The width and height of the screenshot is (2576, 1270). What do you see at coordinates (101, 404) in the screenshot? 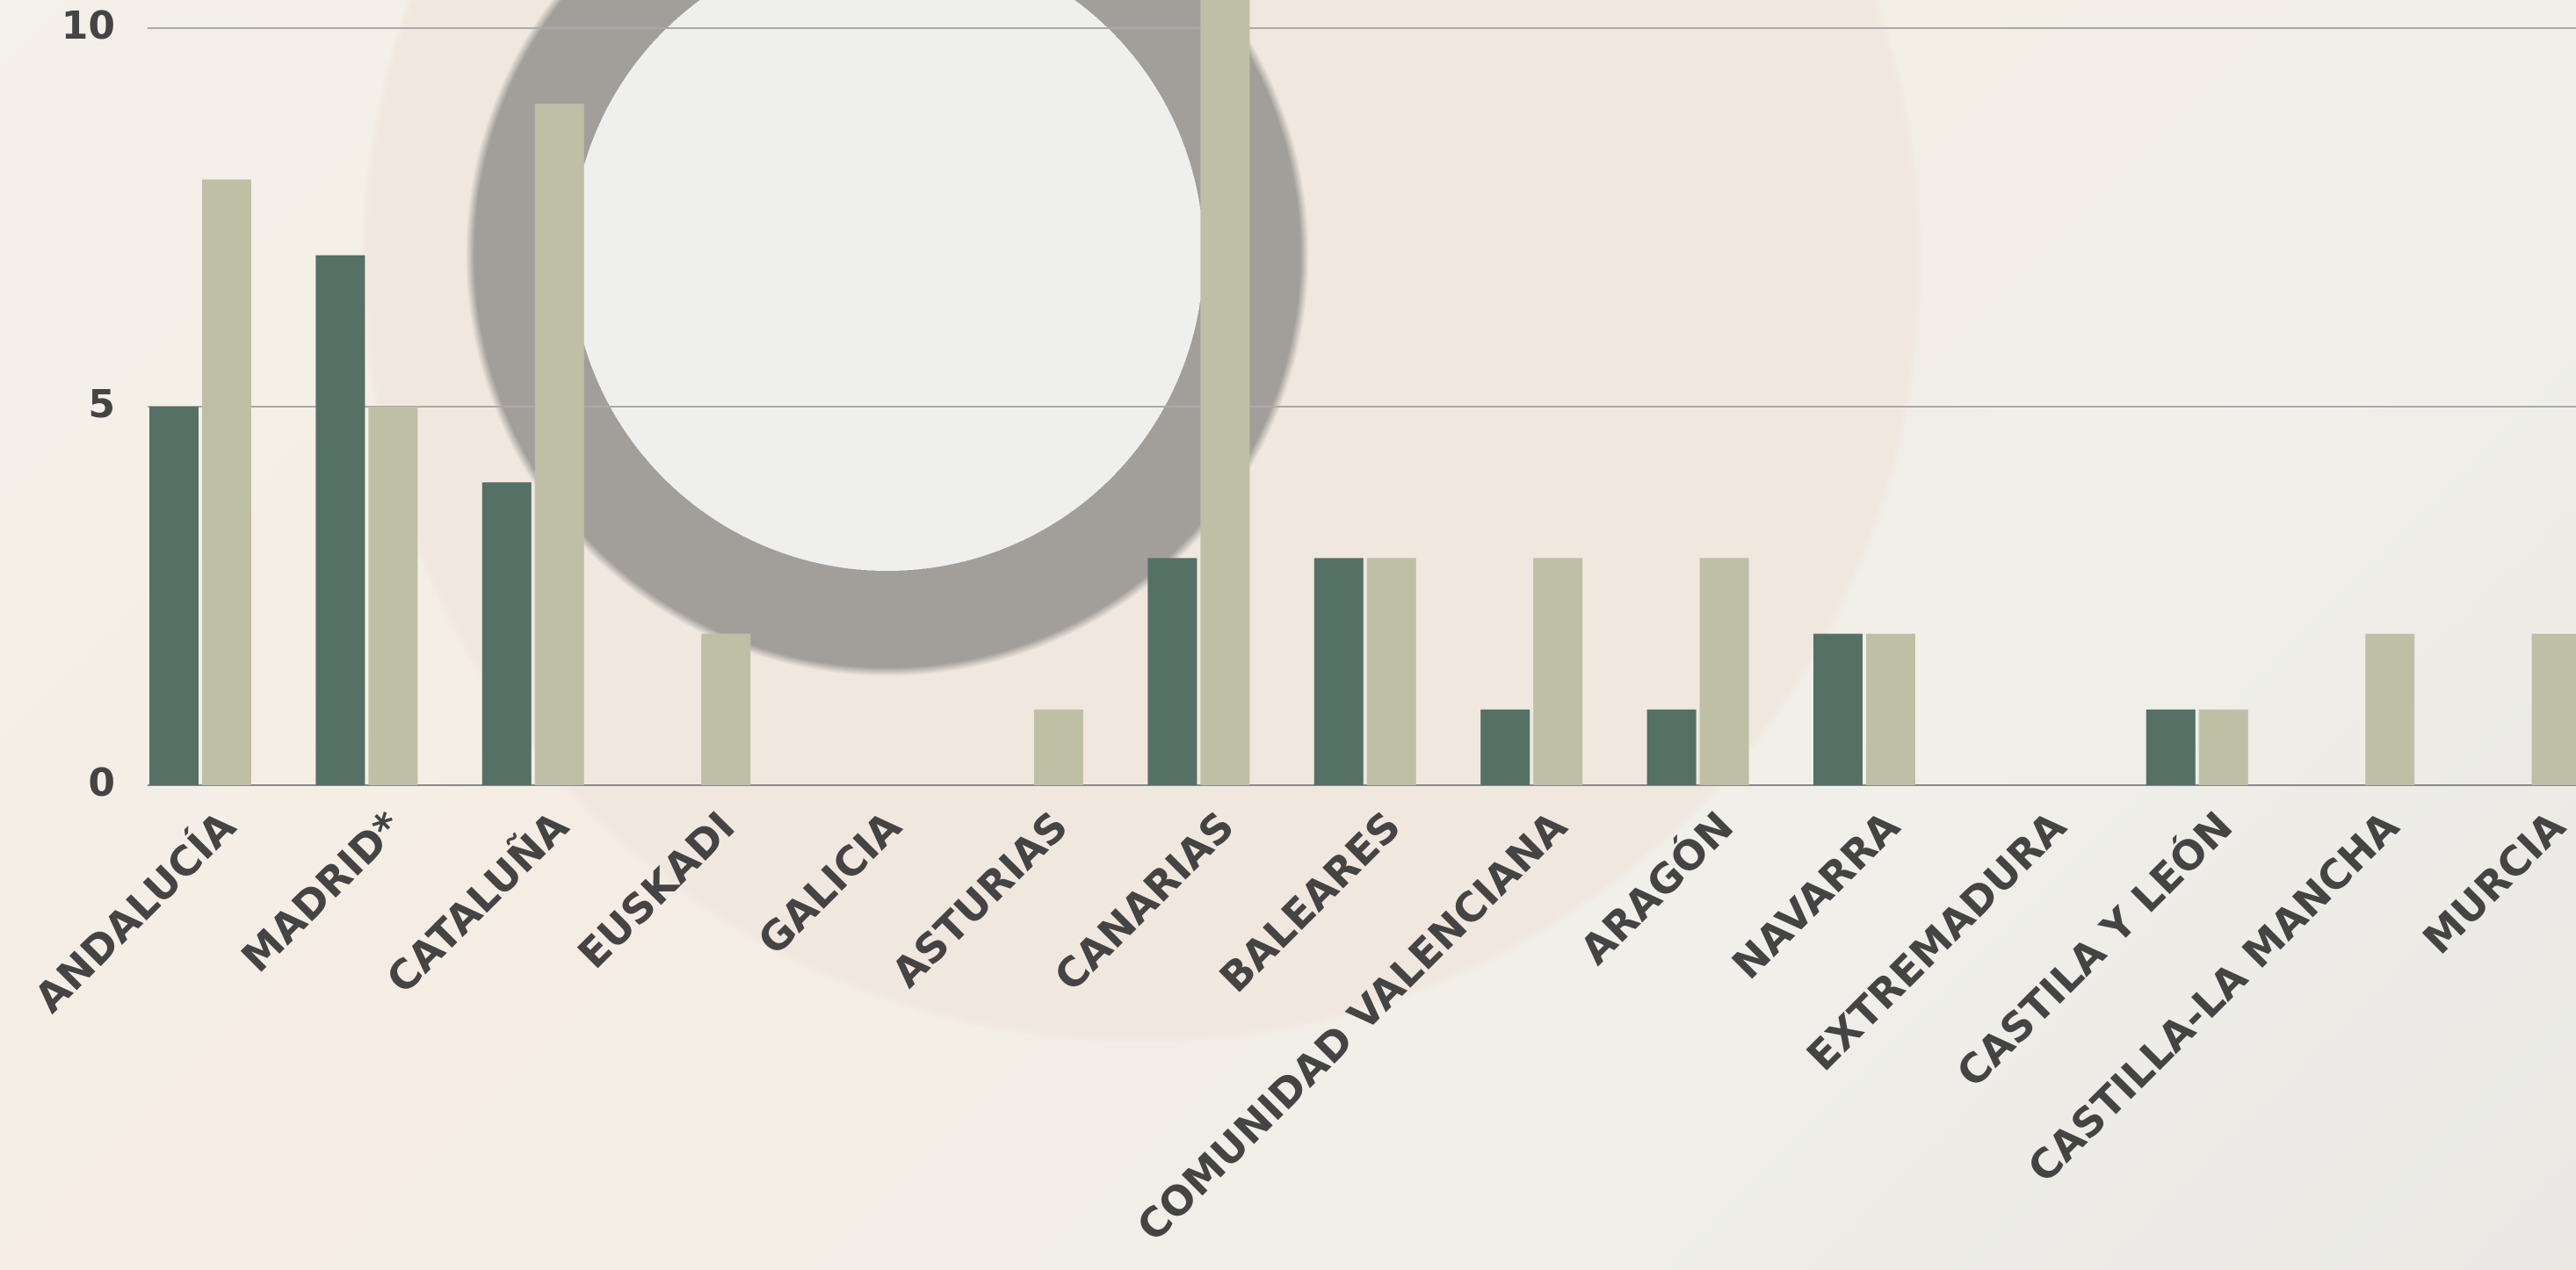
I see `y-tick-label: 5` at bounding box center [101, 404].